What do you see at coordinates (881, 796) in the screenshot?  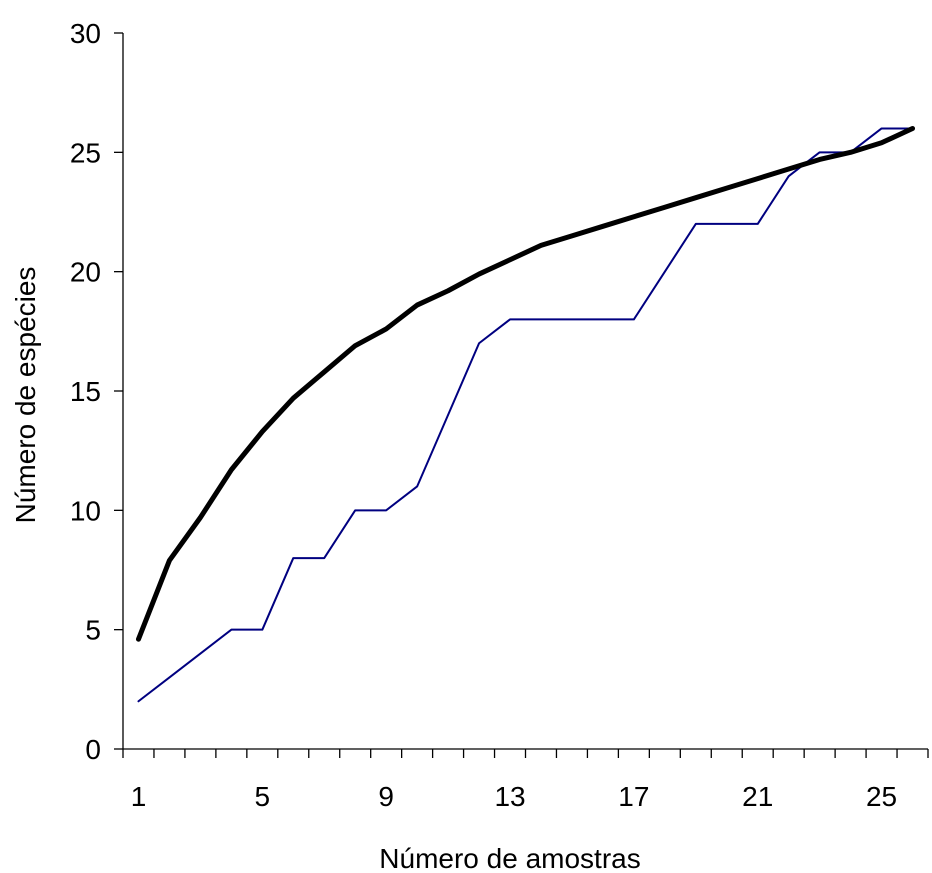 I see `x-tick-label: 25` at bounding box center [881, 796].